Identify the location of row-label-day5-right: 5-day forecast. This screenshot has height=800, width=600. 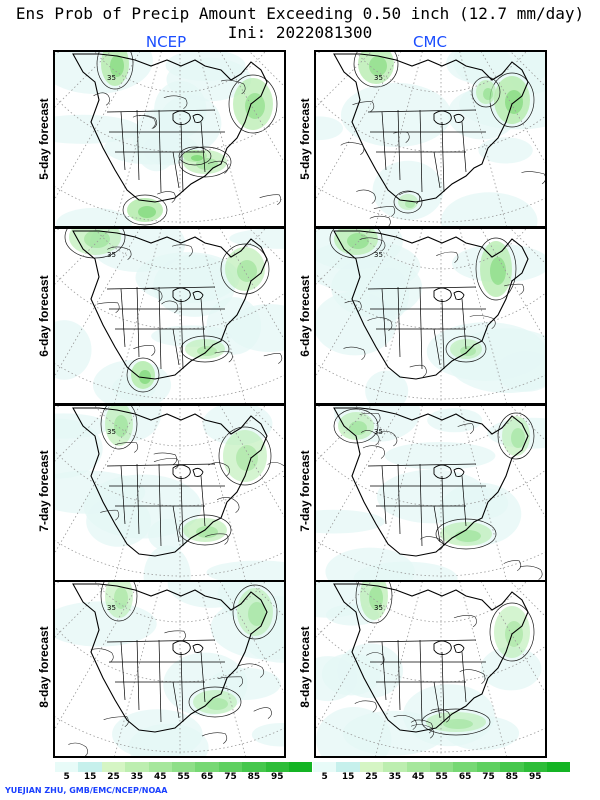
(305, 139).